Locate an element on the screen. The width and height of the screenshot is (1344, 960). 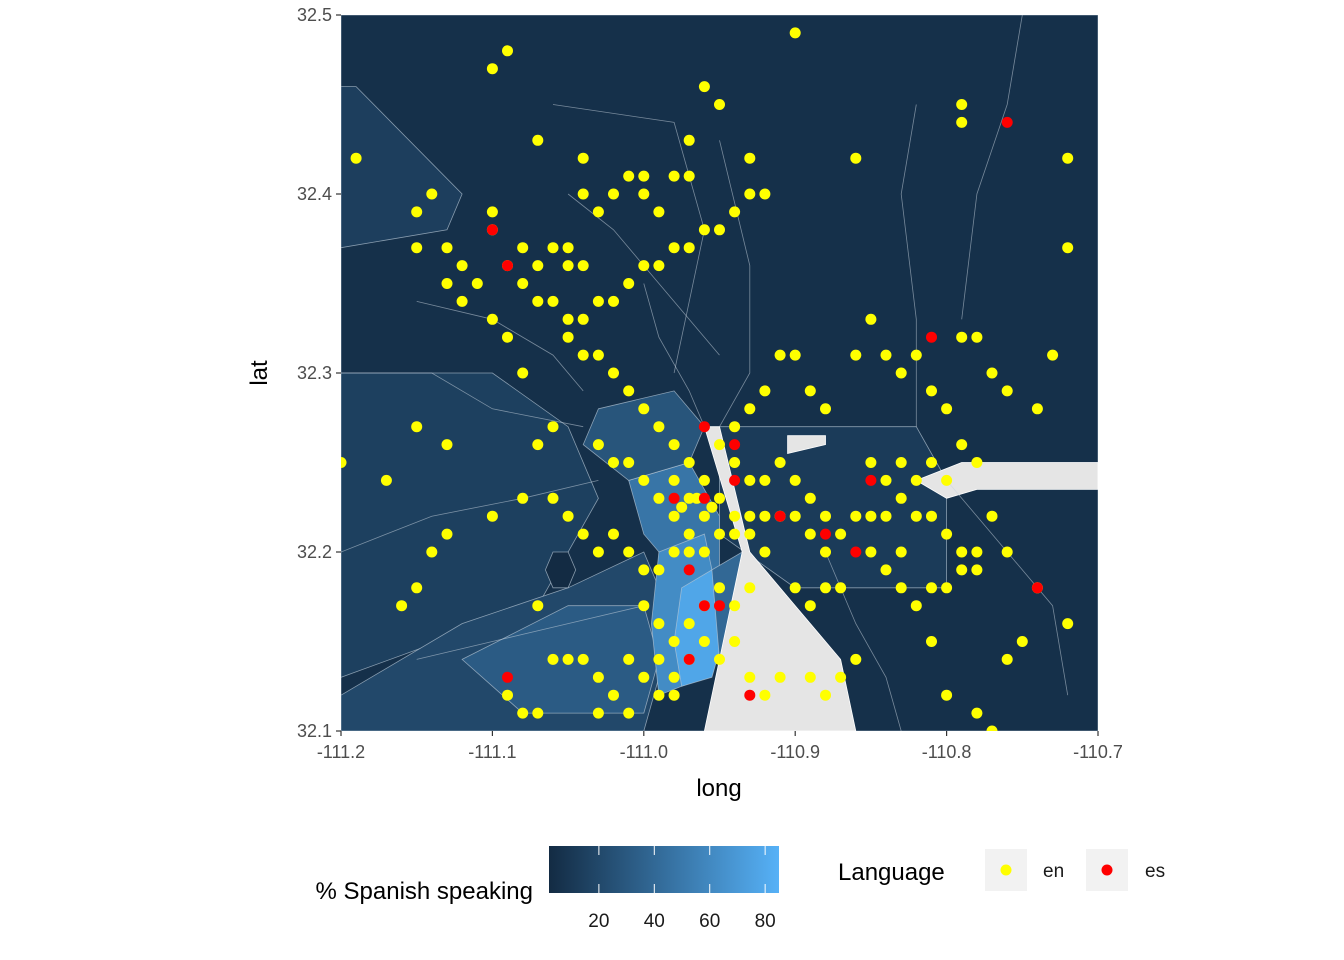
y-tick-label: 32.2 is located at coordinates (314, 552).